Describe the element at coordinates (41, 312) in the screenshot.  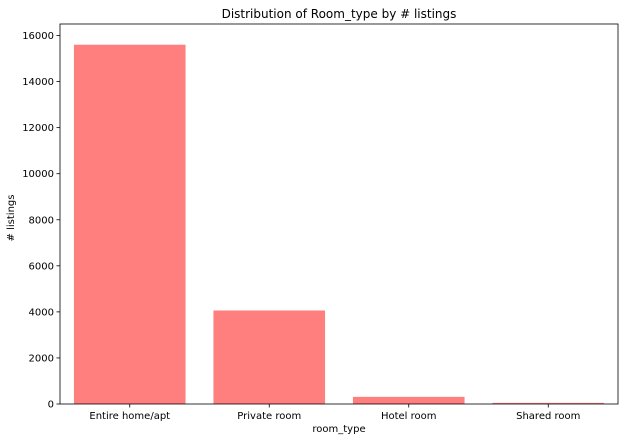
I see `y-tick-label: 4000` at that location.